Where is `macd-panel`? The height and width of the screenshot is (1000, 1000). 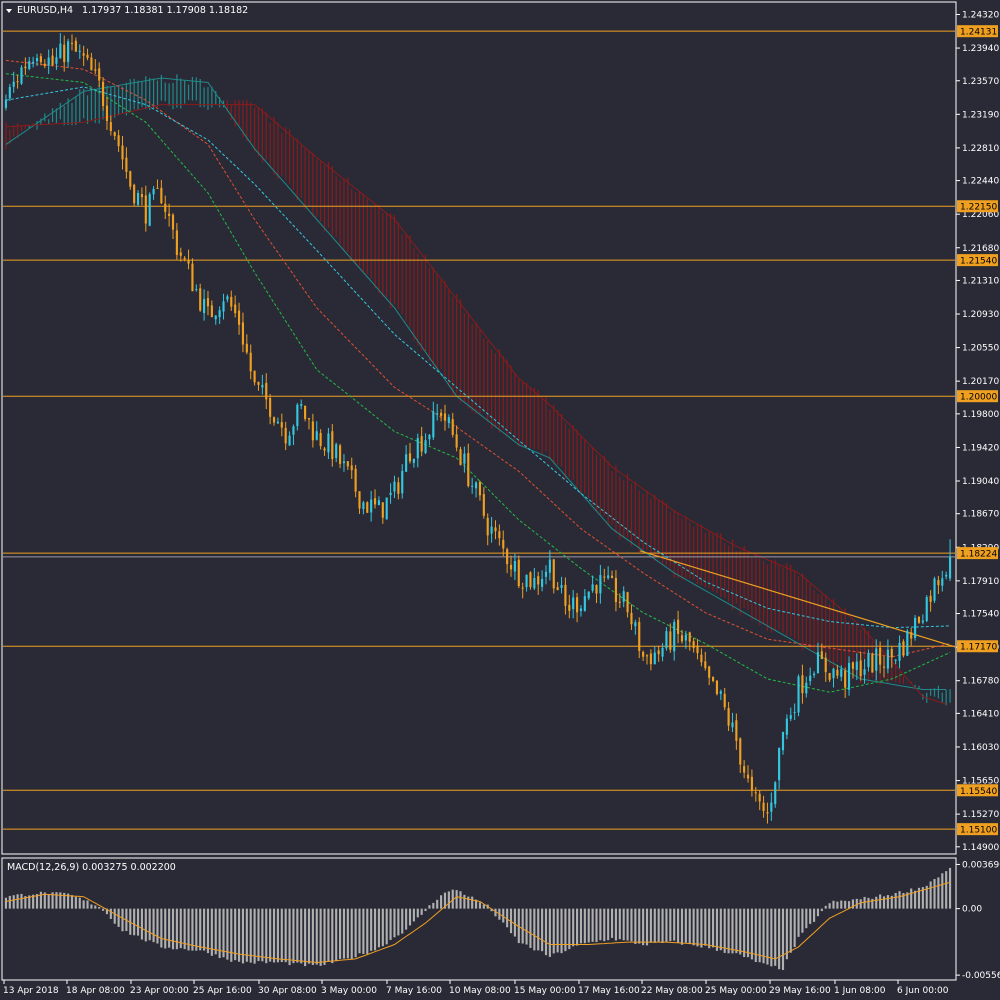 macd-panel is located at coordinates (478, 918).